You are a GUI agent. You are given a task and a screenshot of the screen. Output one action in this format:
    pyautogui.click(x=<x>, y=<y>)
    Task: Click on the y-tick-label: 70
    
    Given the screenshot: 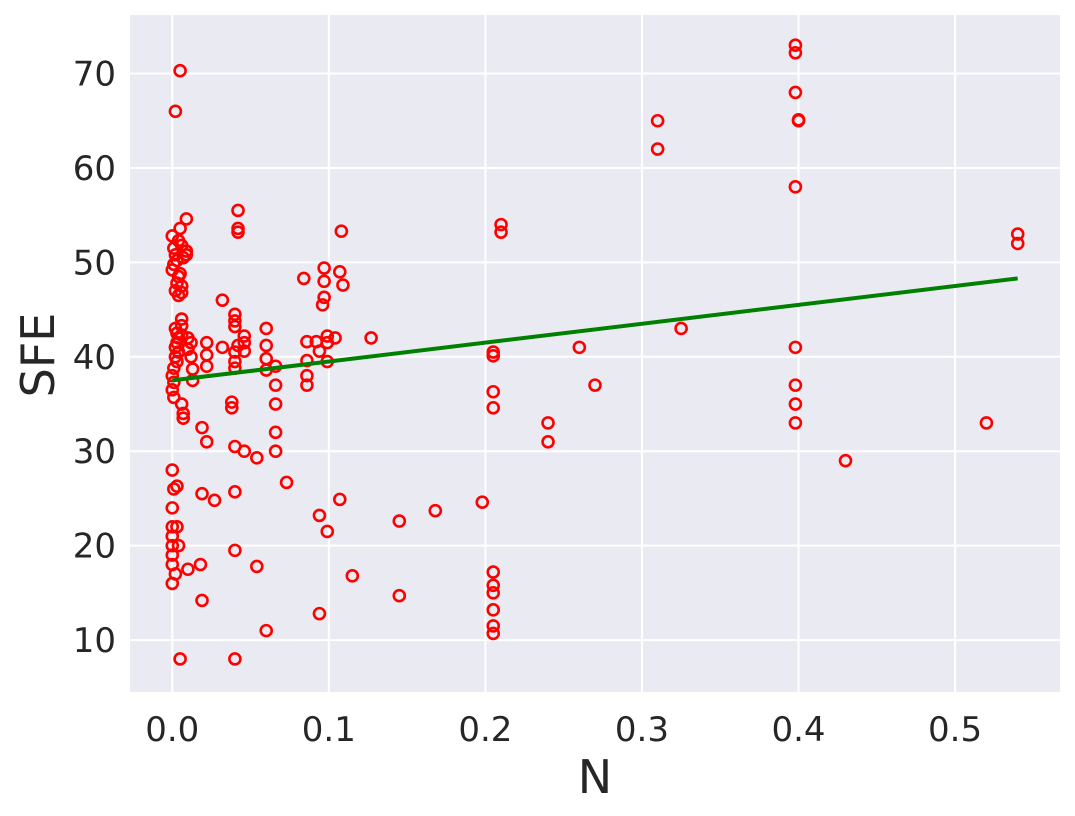 What is the action you would take?
    pyautogui.click(x=94, y=75)
    